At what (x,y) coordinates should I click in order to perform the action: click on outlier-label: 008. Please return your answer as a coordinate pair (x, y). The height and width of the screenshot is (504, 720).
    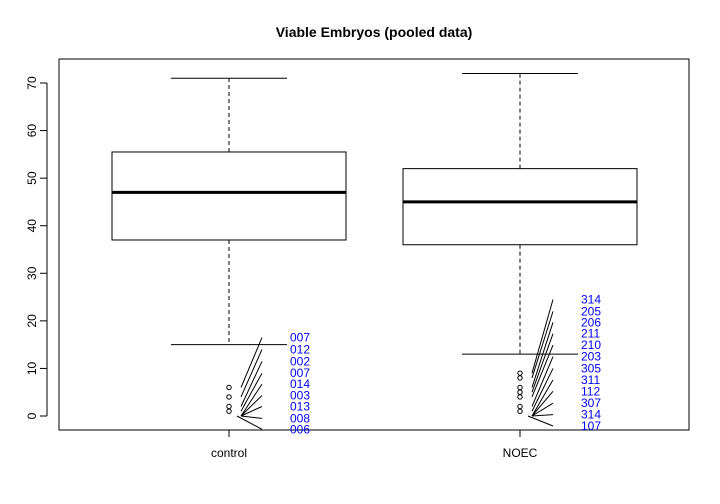
    Looking at the image, I should click on (300, 418).